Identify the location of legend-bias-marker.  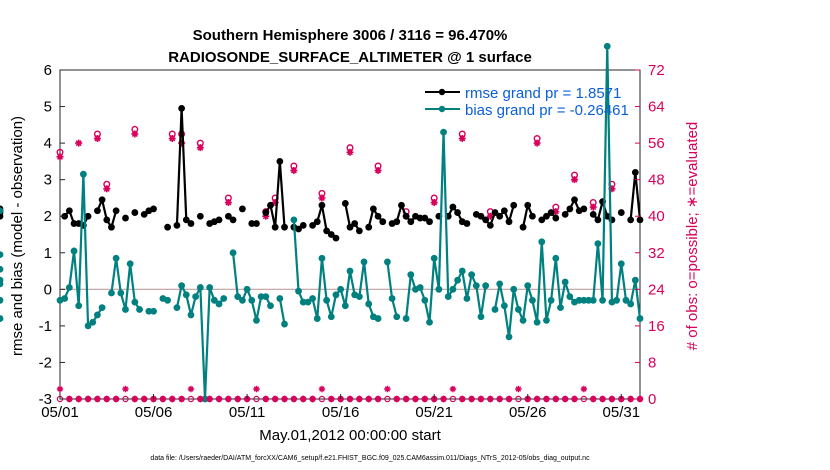
(442, 109).